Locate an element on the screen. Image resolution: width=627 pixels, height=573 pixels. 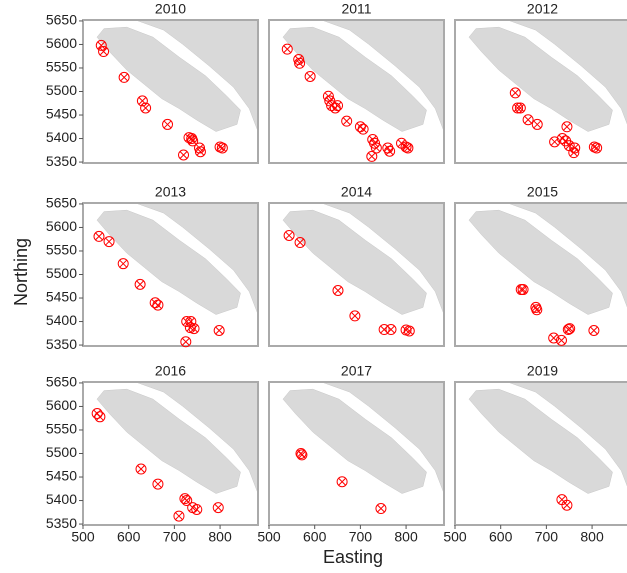
facet-title: 2017 is located at coordinates (356, 371).